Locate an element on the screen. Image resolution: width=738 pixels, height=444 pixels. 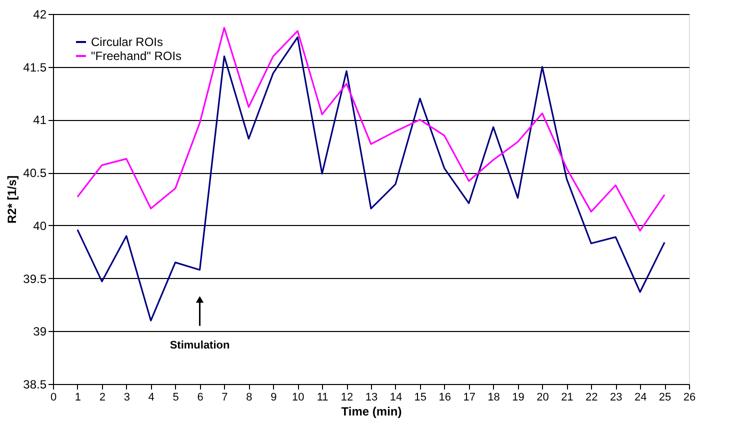
x-axis-title: Time (min) is located at coordinates (371, 411).